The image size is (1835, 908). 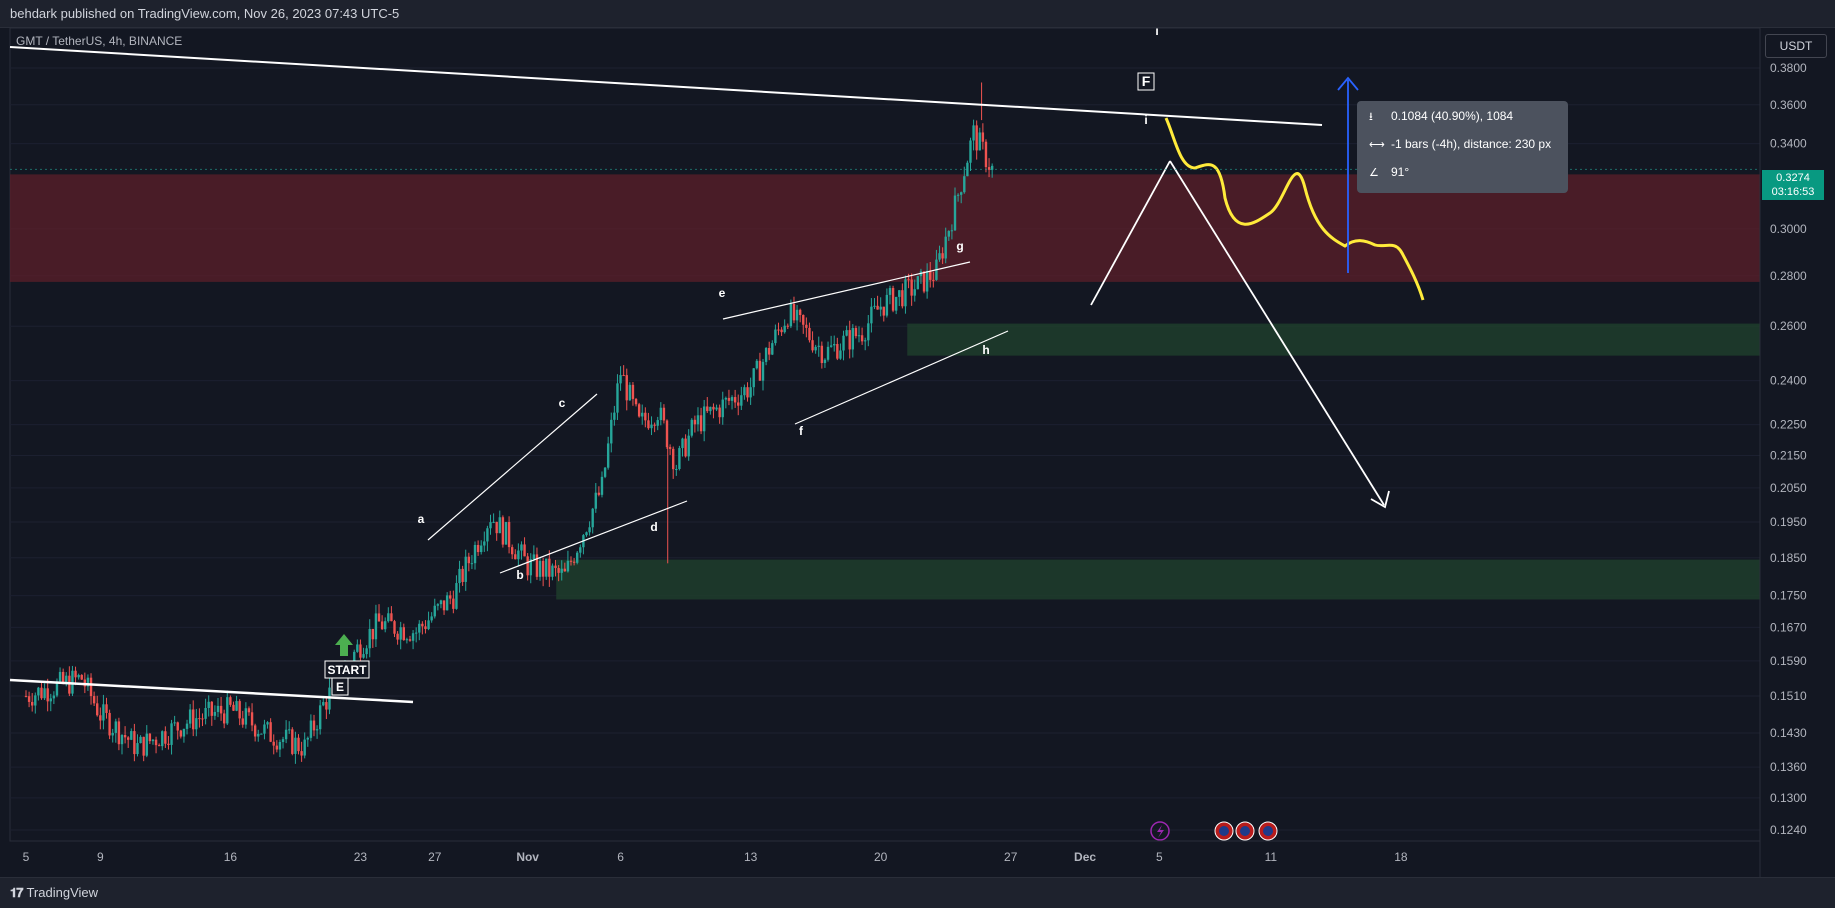 I want to click on lower-trendline, so click(x=211, y=691).